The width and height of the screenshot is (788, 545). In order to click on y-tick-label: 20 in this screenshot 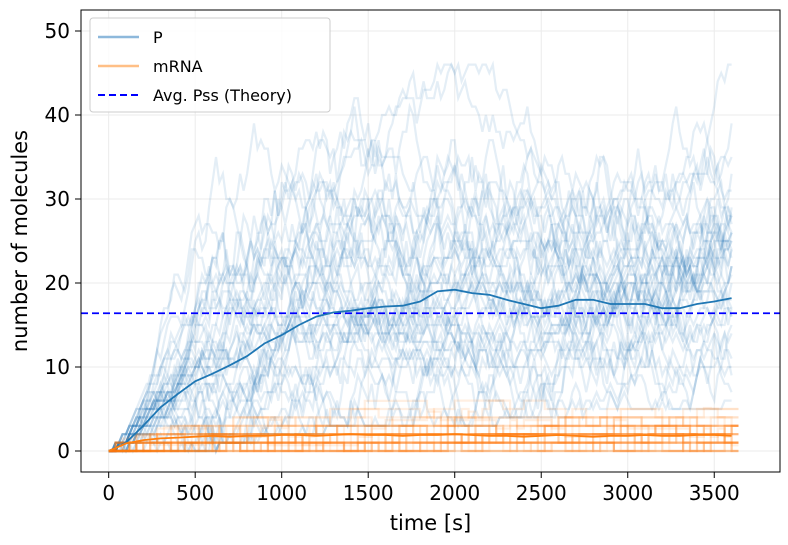, I will do `click(57, 283)`.